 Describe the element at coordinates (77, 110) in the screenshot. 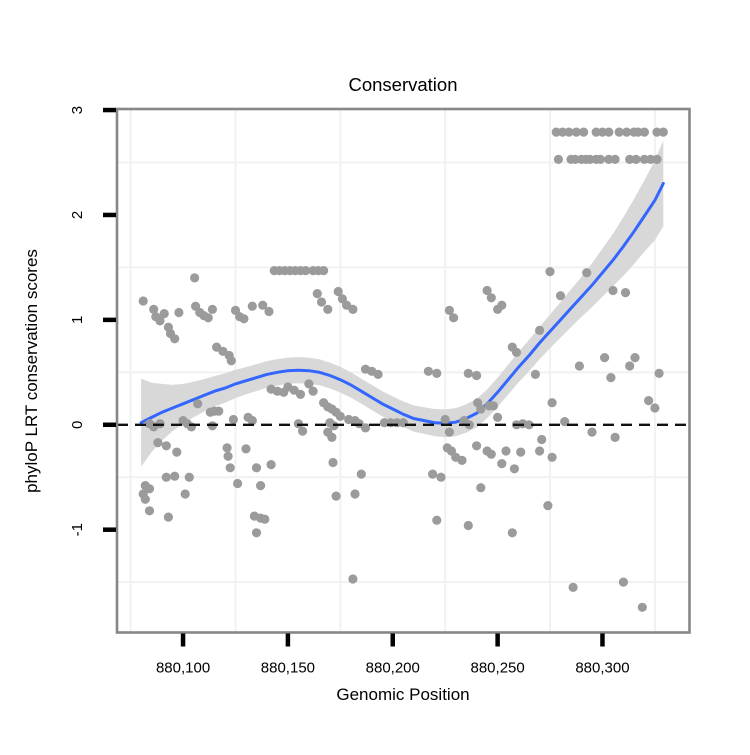

I see `y-tick-label: 3` at that location.